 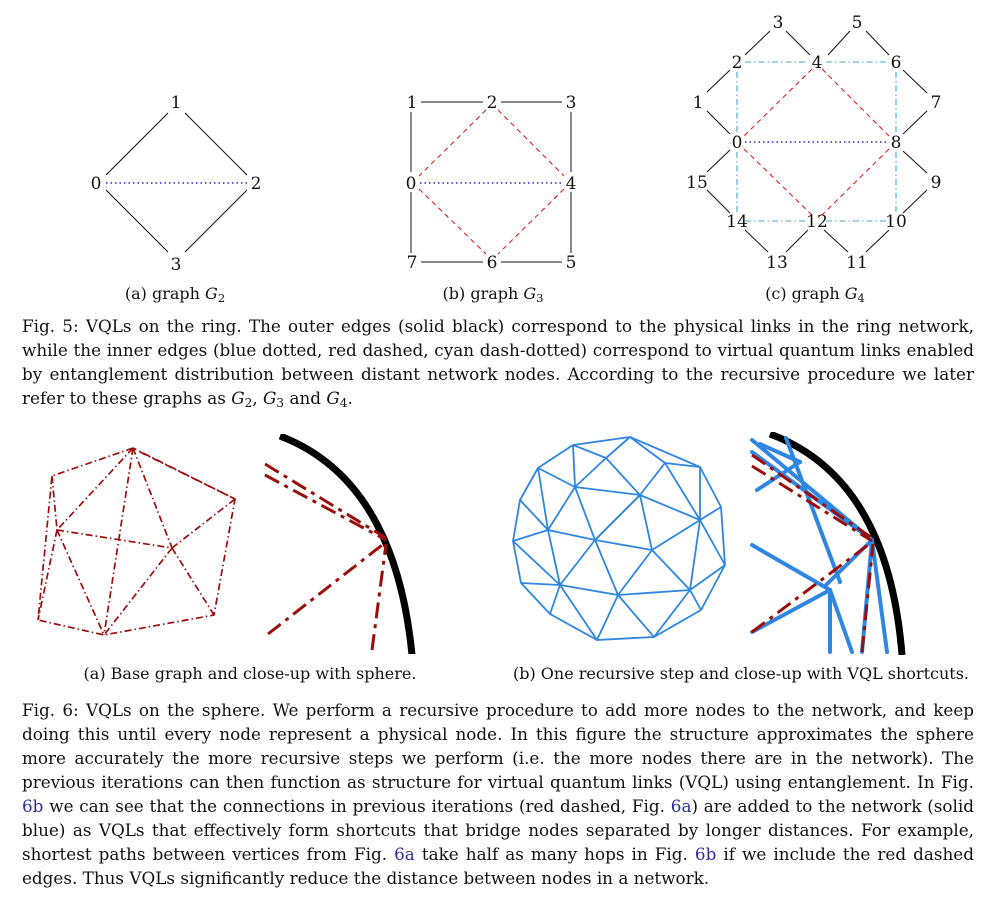 I want to click on fig5-graph-g3: 0 1 2 3 4 5 6 7, so click(x=491, y=183).